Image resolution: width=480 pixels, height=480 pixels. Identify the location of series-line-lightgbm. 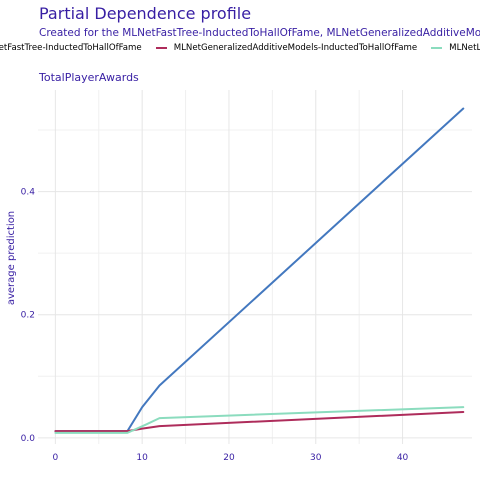
(259, 420).